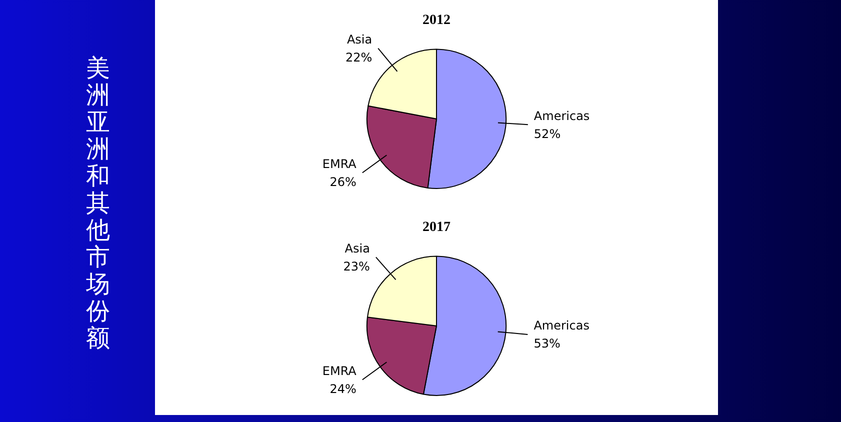 The height and width of the screenshot is (422, 841). What do you see at coordinates (547, 343) in the screenshot?
I see `data-label: 53%` at bounding box center [547, 343].